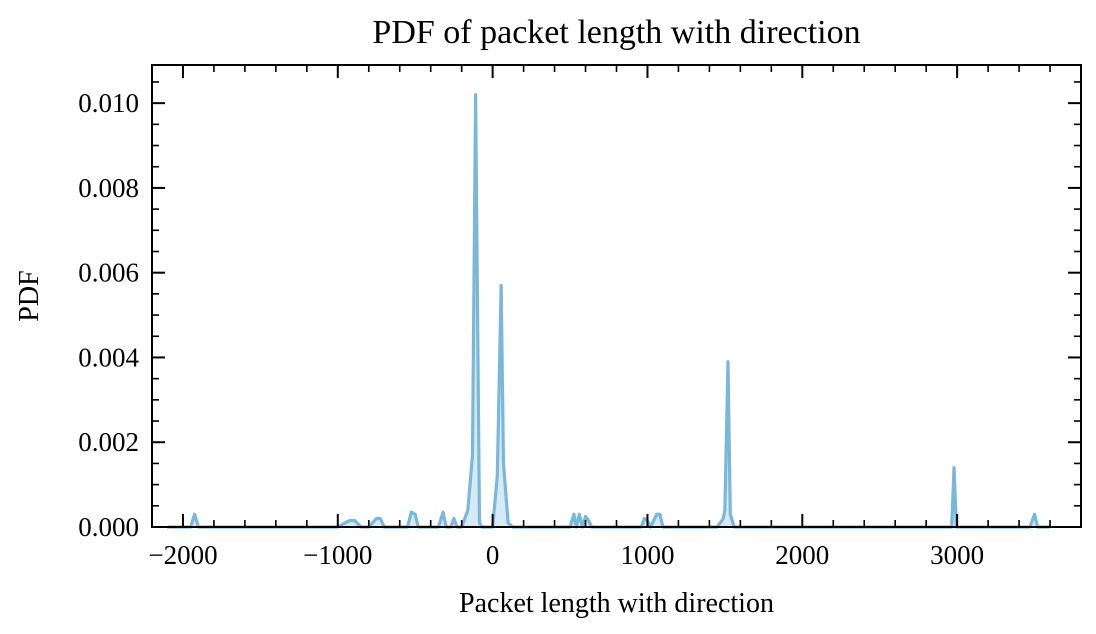  Describe the element at coordinates (108, 273) in the screenshot. I see `y-tick-label: 0.006` at that location.